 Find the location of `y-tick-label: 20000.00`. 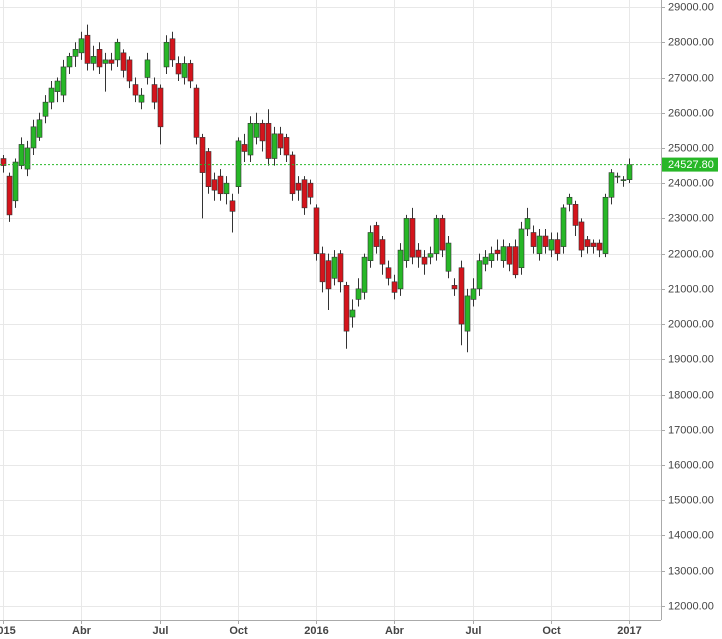

y-tick-label: 20000.00 is located at coordinates (691, 324).